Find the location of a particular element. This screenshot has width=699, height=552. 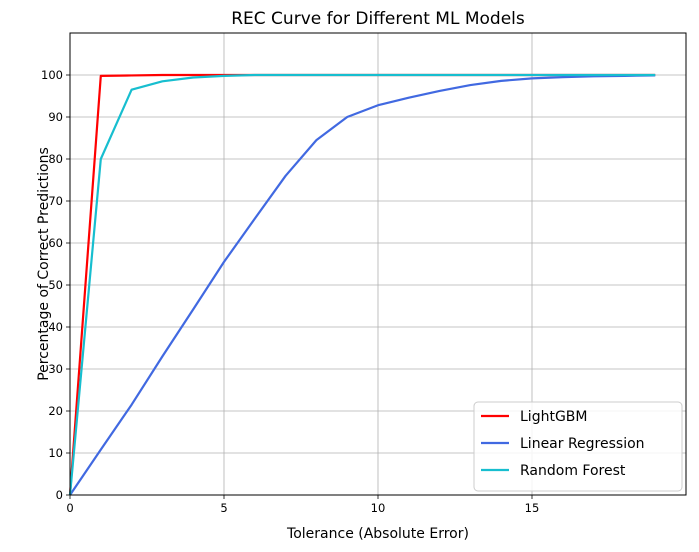

y-tick-label: 0 is located at coordinates (59, 495).